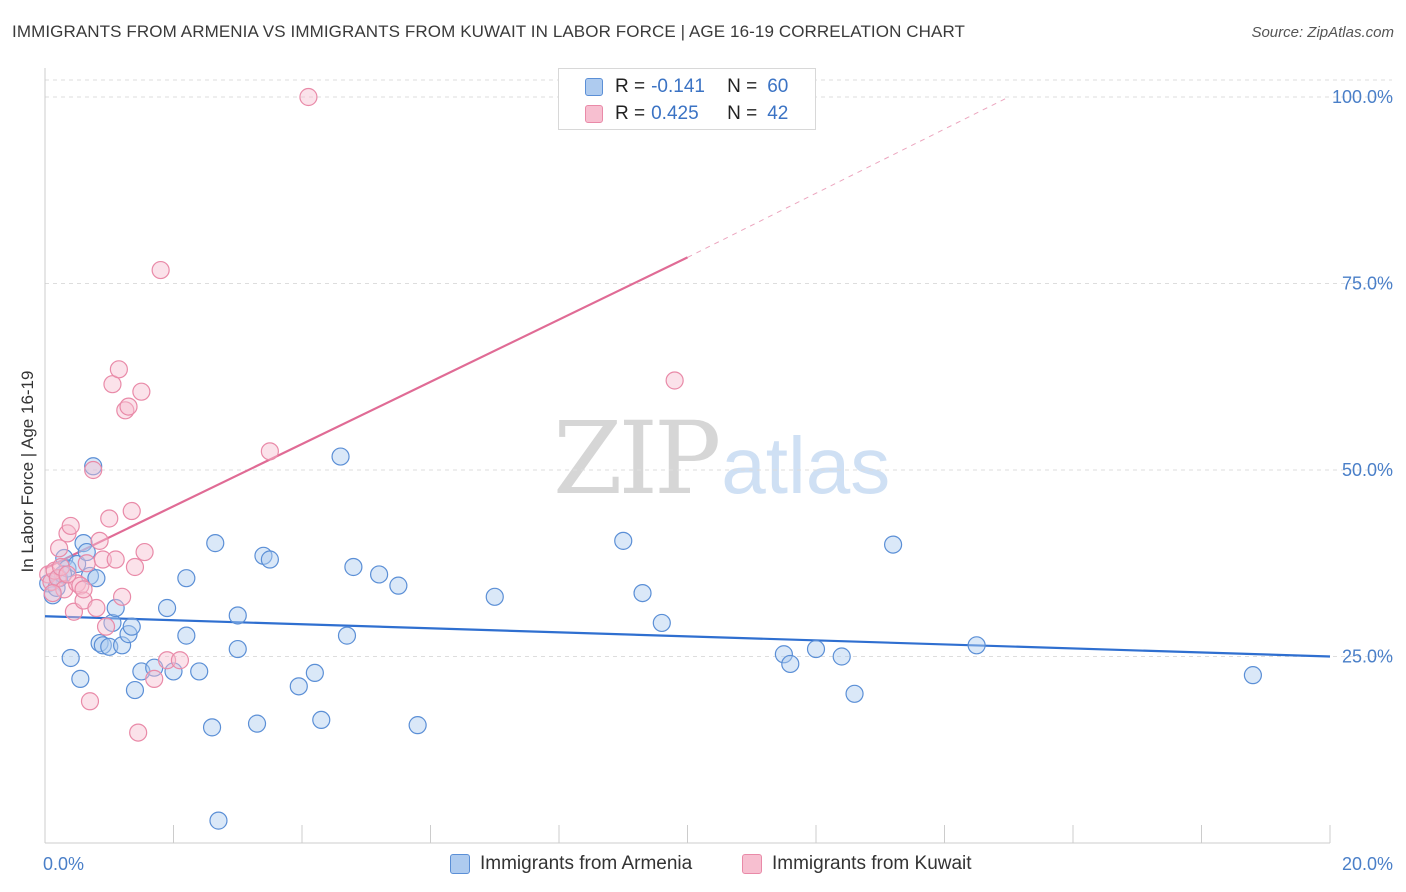 Image resolution: width=1406 pixels, height=892 pixels. Describe the element at coordinates (630, 86) in the screenshot. I see `armenia-r-label: R =` at that location.